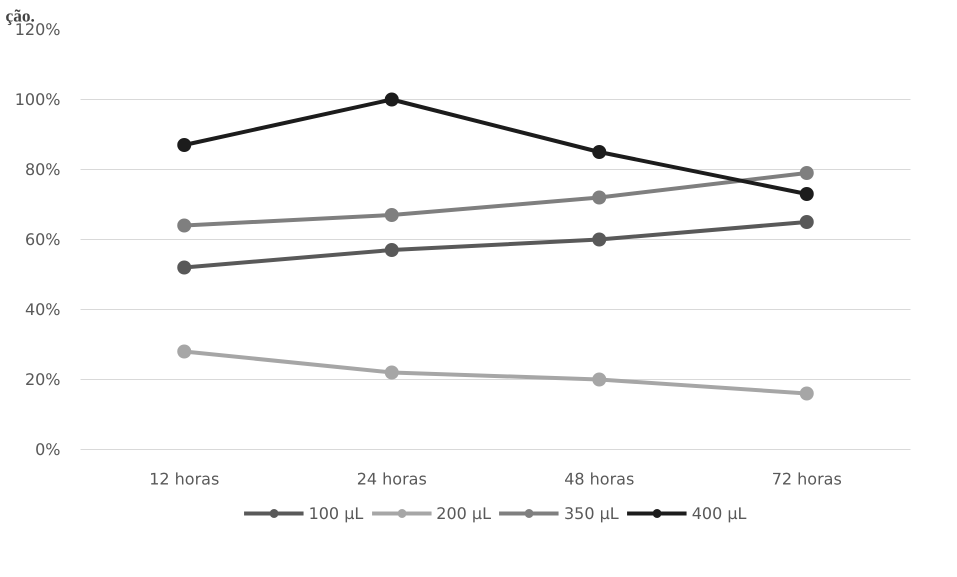  Describe the element at coordinates (42, 309) in the screenshot. I see `y-tick-label: 40%` at that location.